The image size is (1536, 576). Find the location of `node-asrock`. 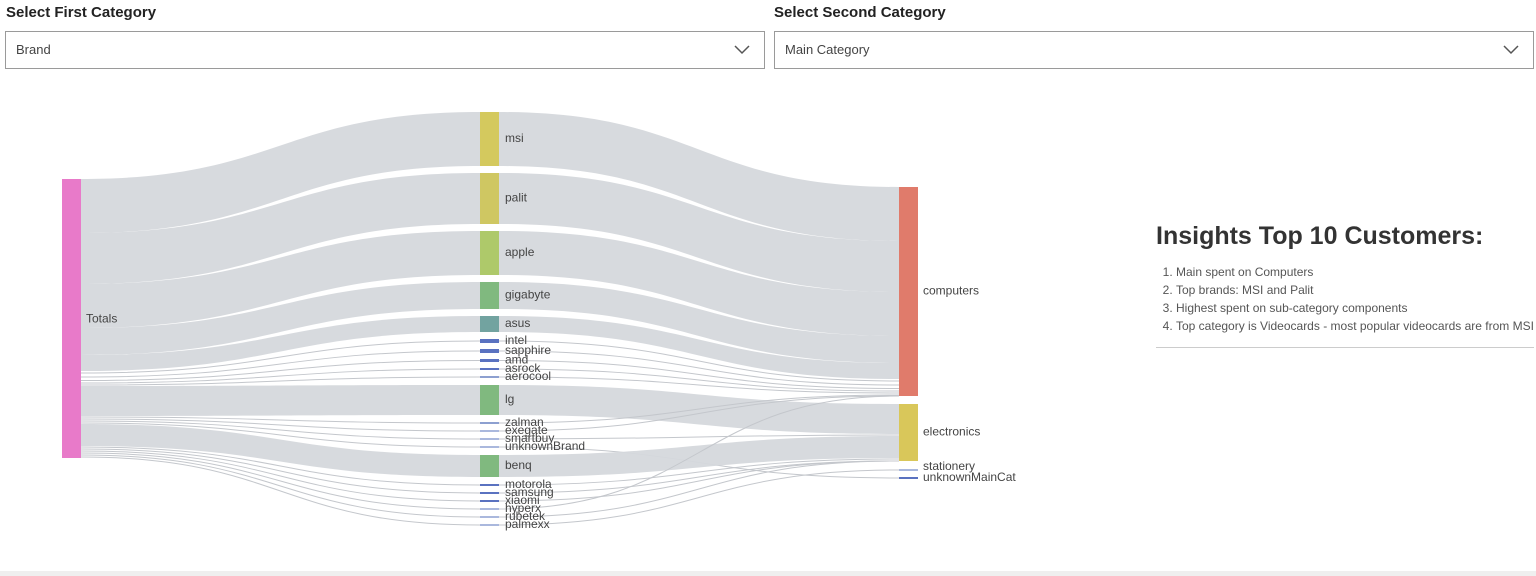

node-asrock is located at coordinates (489, 369).